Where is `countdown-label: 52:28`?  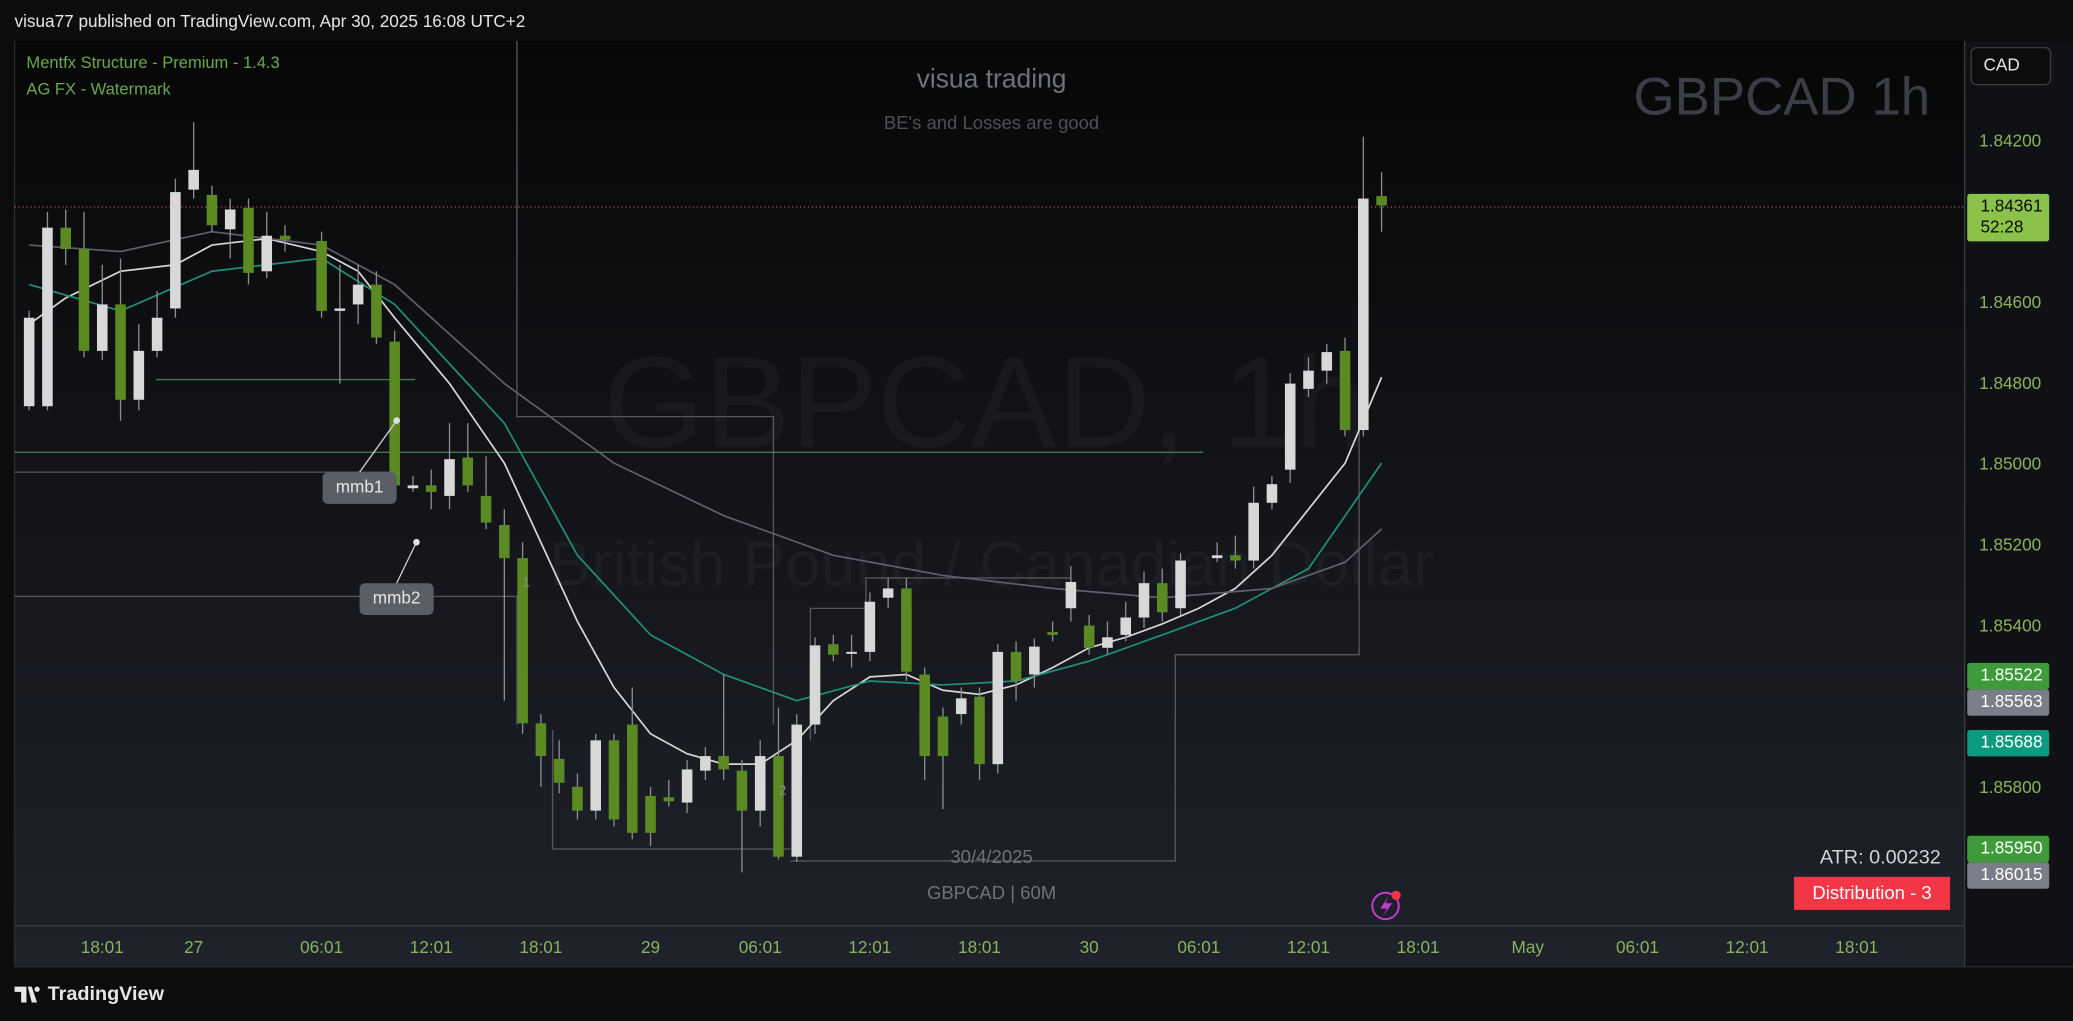 countdown-label: 52:28 is located at coordinates (2001, 227).